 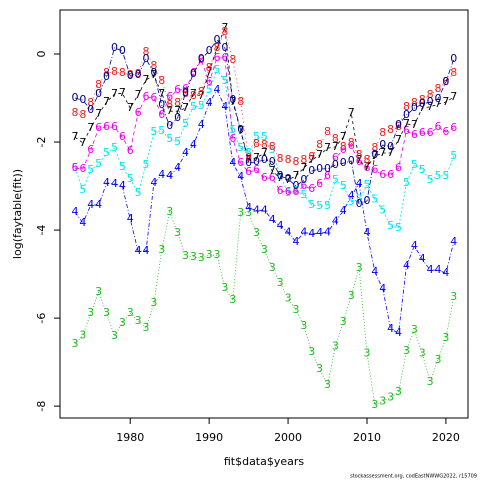 I want to click on y-tick-label: 0, so click(x=41, y=54).